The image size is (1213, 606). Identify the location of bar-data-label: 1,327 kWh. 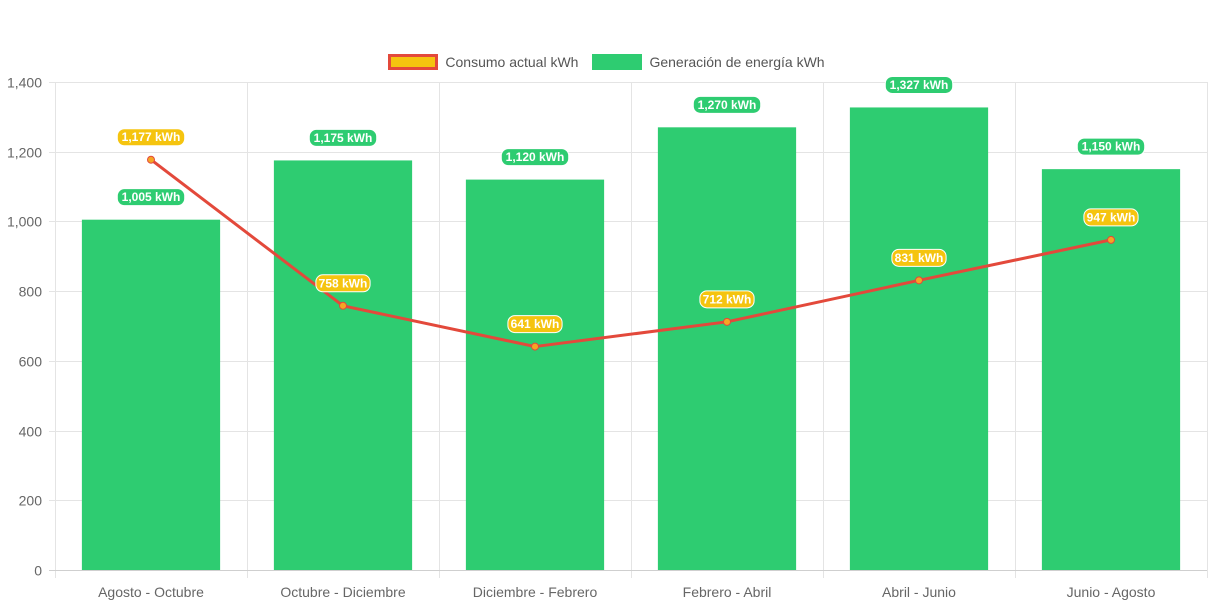
(919, 84).